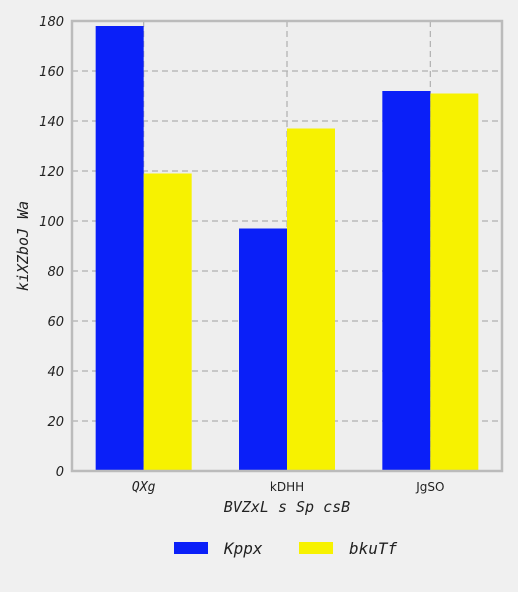 The width and height of the screenshot is (518, 592). Describe the element at coordinates (429, 487) in the screenshot. I see `x-tick-label: JgSO` at that location.